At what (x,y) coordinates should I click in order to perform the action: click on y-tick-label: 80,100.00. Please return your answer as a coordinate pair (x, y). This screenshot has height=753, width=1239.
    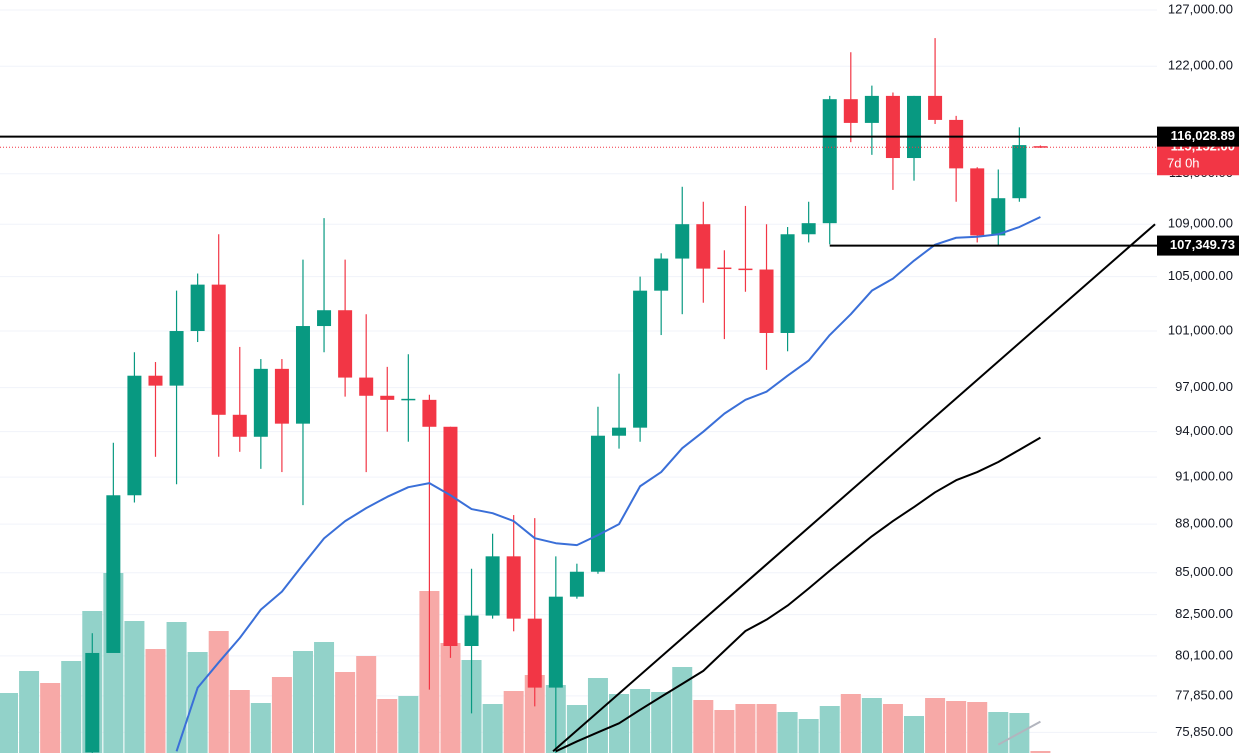
    Looking at the image, I should click on (1204, 654).